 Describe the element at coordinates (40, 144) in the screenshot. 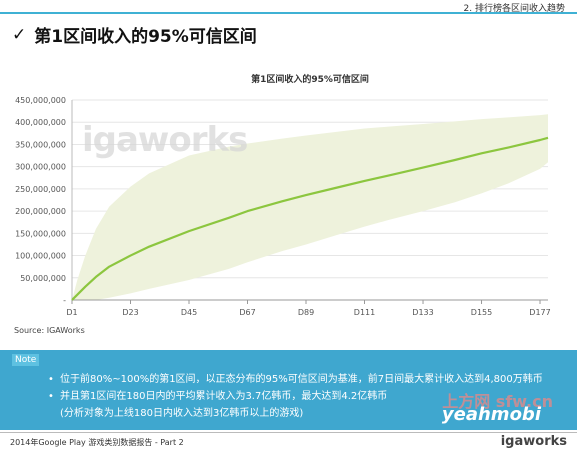

I see `y-tick-label: 350,000,000` at that location.